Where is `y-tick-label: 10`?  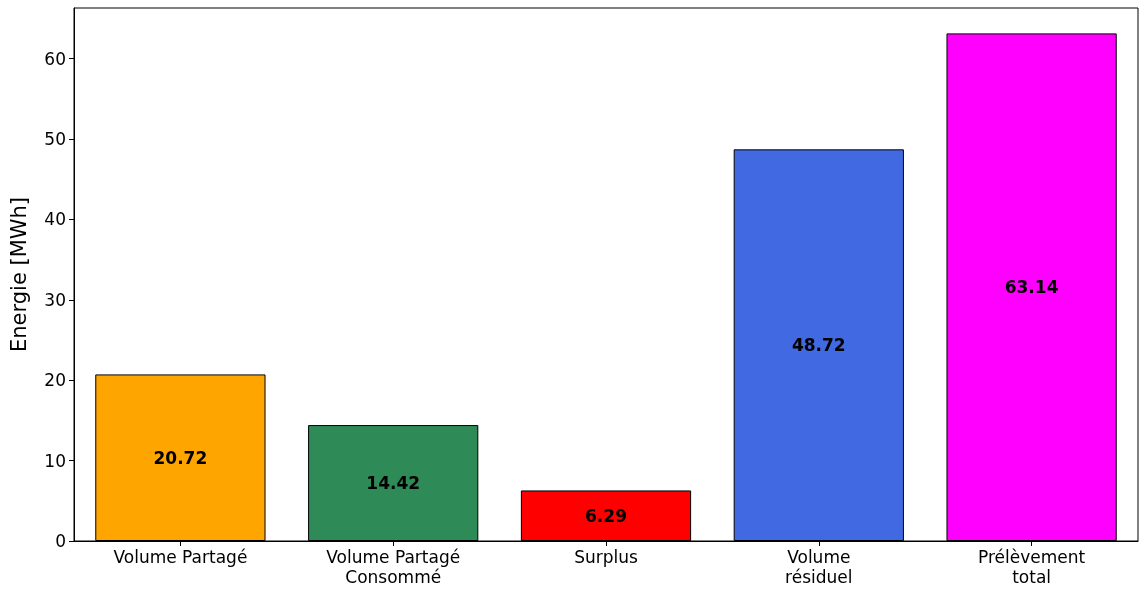 y-tick-label: 10 is located at coordinates (55, 460).